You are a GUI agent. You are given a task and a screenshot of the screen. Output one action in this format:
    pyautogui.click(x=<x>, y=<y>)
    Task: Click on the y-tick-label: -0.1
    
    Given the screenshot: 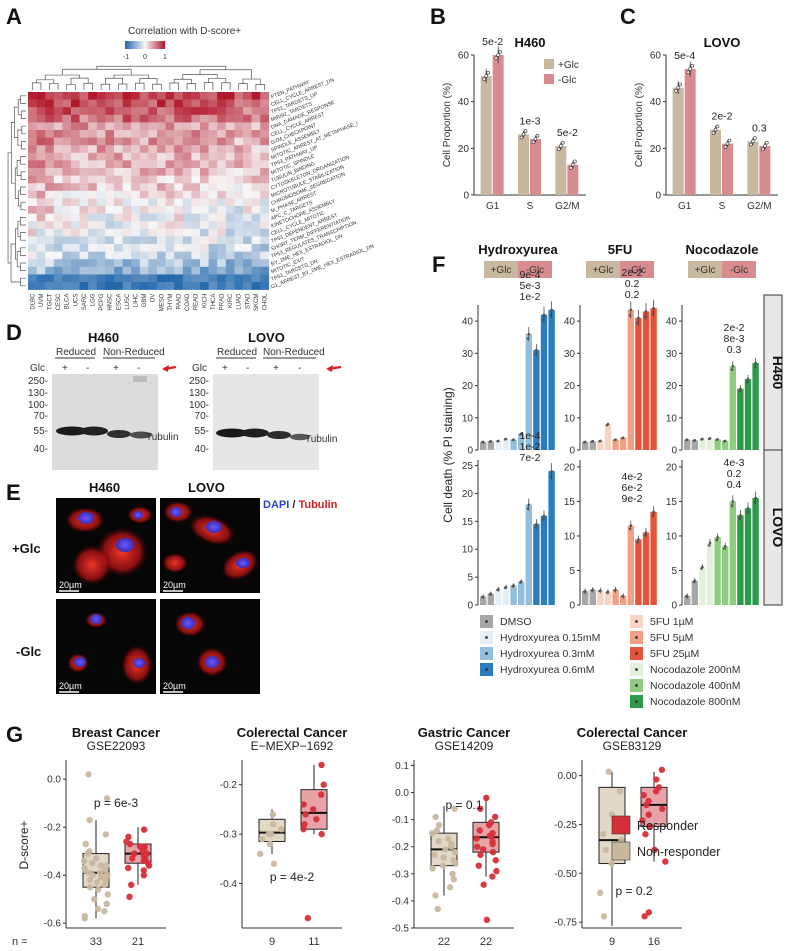 What is the action you would take?
    pyautogui.click(x=401, y=820)
    